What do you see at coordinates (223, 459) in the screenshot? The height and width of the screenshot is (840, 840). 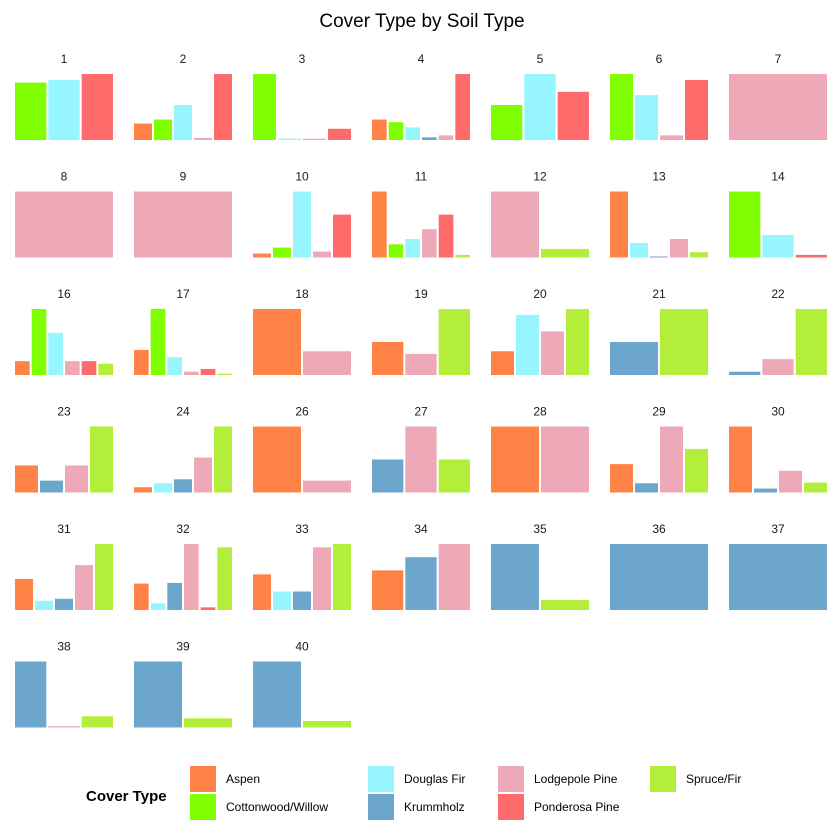 I see `bar-soil-24-spruce-fir` at bounding box center [223, 459].